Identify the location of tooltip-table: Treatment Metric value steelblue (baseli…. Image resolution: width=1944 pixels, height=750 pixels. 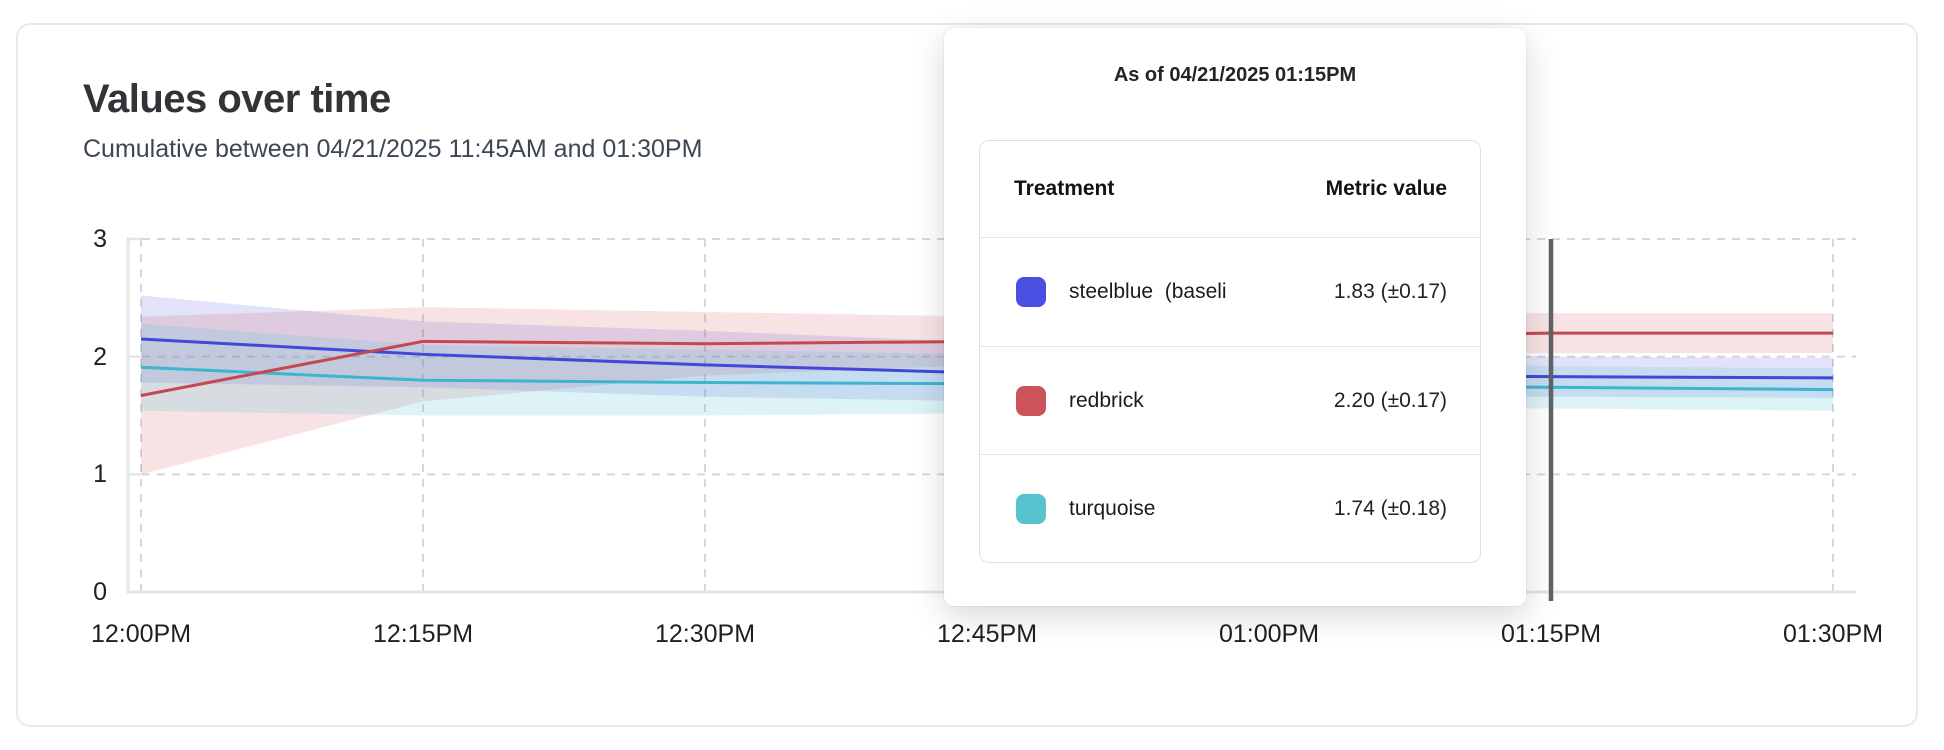
(1230, 351).